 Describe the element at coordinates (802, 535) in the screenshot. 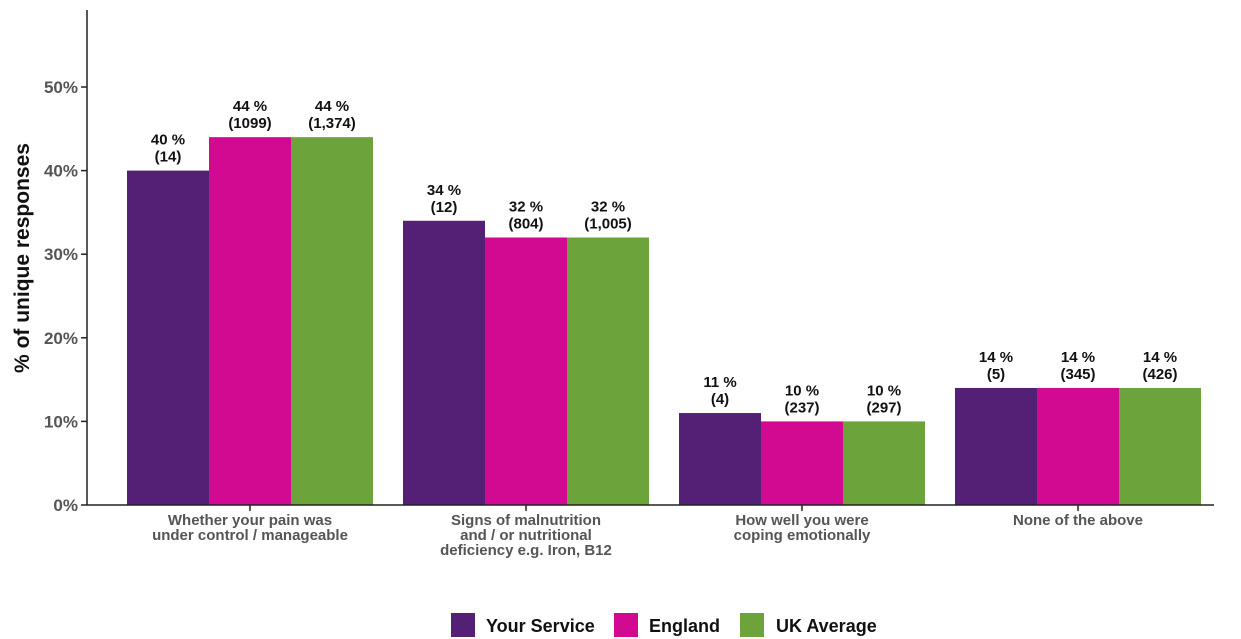

I see `x-tick-label: coping emotionally` at that location.